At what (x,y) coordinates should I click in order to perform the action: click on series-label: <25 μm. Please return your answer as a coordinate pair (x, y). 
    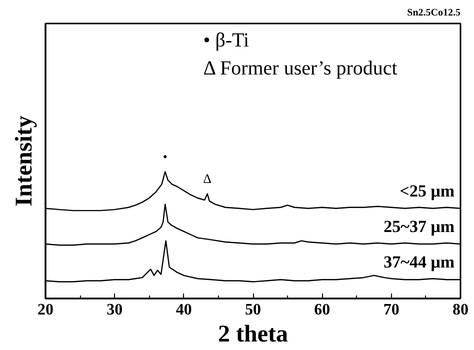
    Looking at the image, I should click on (427, 190).